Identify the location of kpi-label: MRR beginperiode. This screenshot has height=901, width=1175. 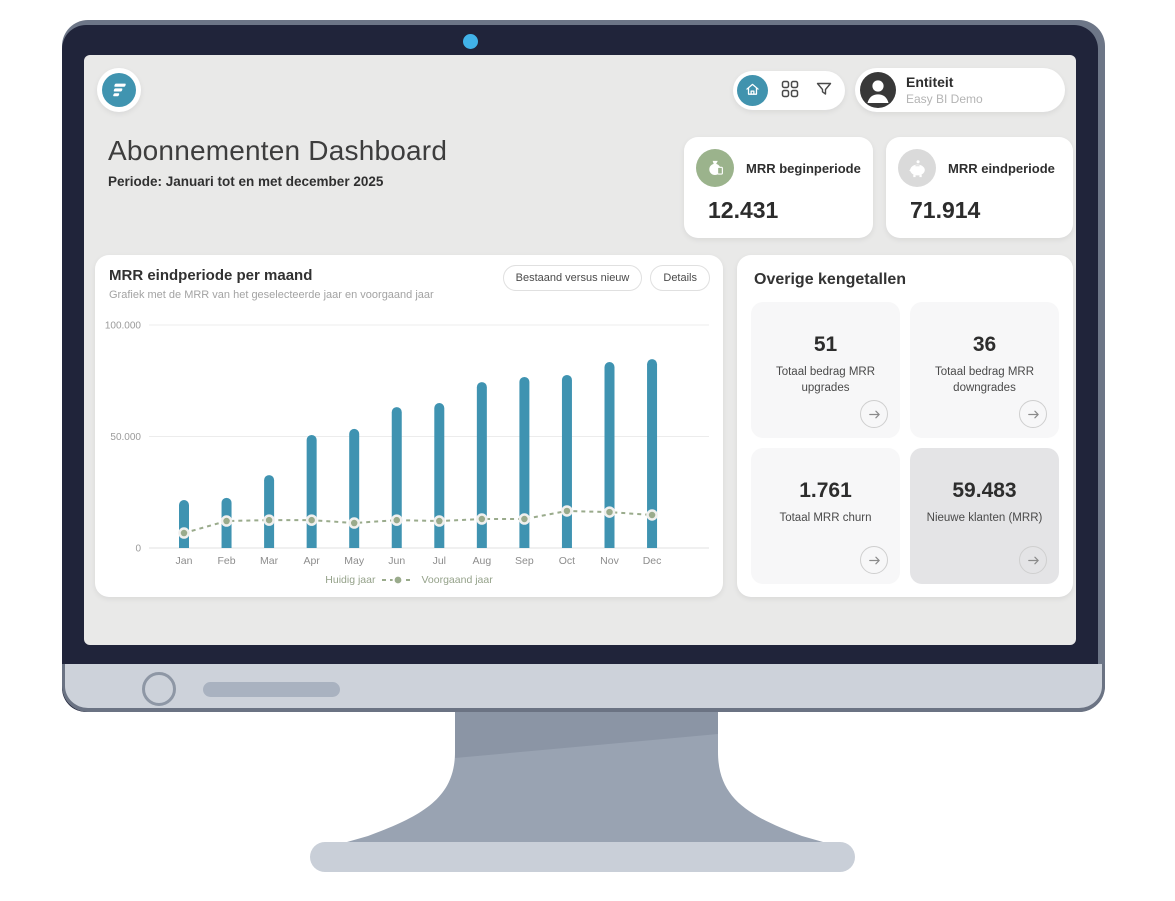
(803, 168).